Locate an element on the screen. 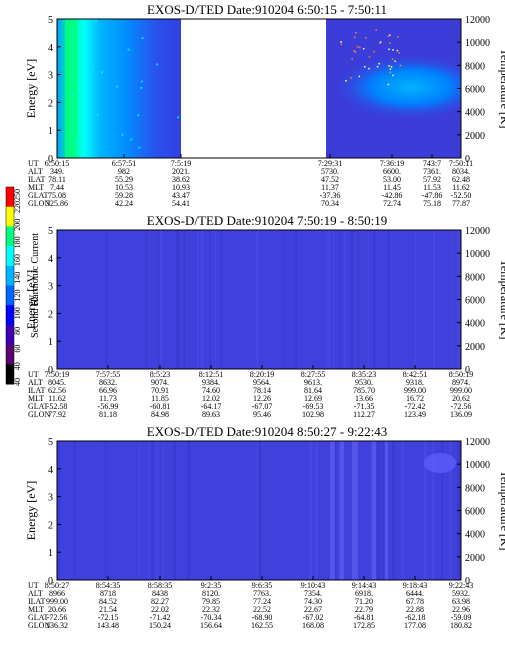 The image size is (505, 649). y2-tick-label: 6000 is located at coordinates (475, 90).